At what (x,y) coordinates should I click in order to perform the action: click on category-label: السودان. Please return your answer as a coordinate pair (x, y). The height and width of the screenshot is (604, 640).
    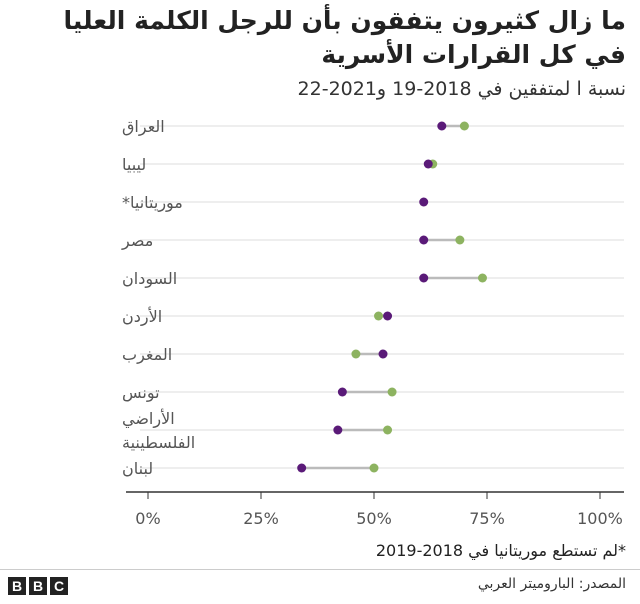
    Looking at the image, I should click on (149, 279).